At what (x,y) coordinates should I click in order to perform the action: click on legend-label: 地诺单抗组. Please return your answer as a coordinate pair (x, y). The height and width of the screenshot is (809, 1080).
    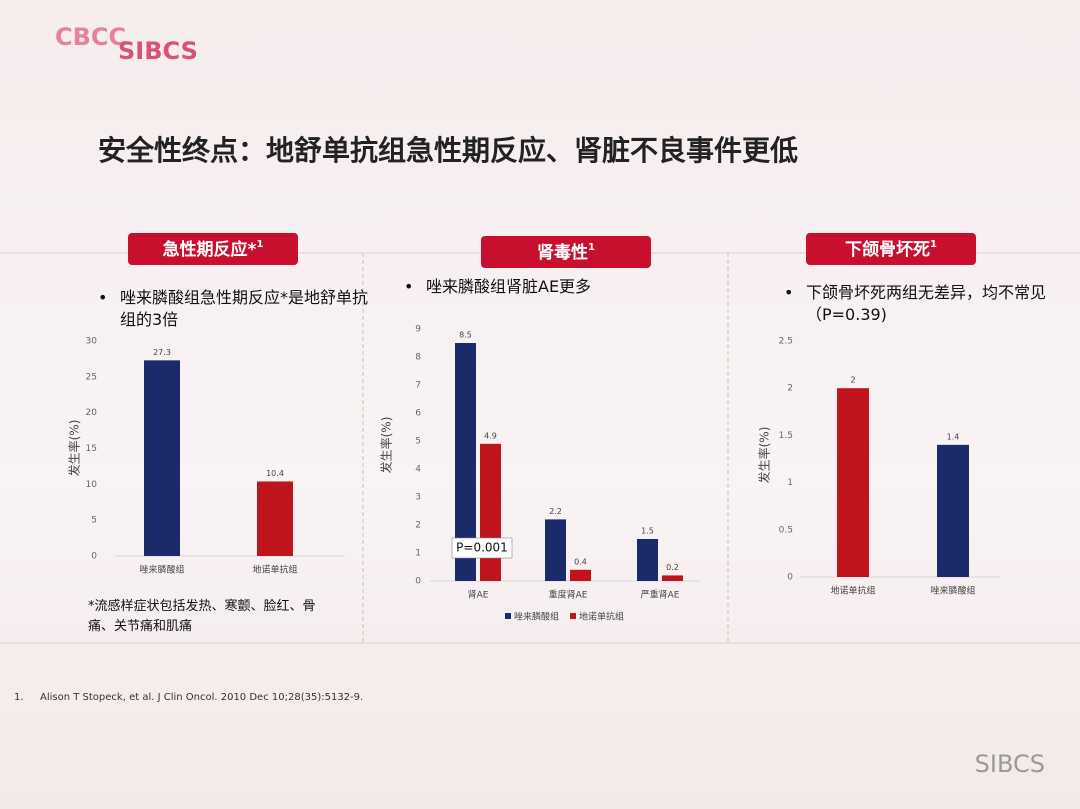
    Looking at the image, I should click on (601, 617).